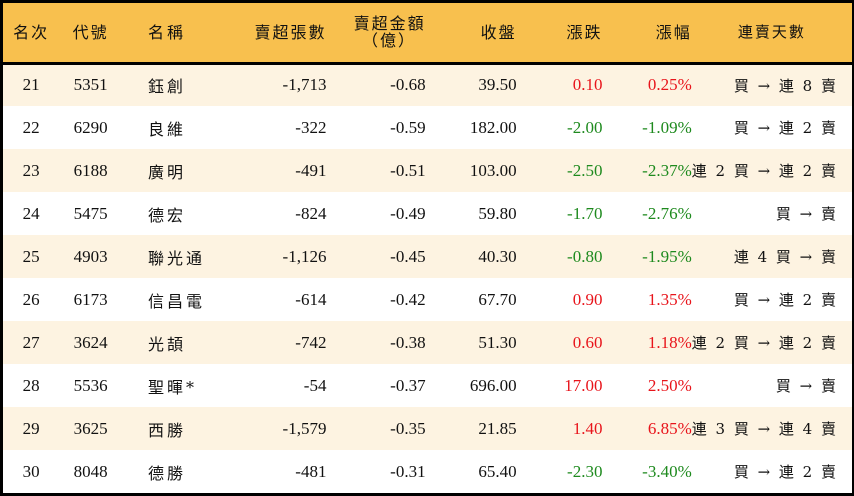 The width and height of the screenshot is (854, 496). I want to click on cell-name: 光頡, so click(166, 344).